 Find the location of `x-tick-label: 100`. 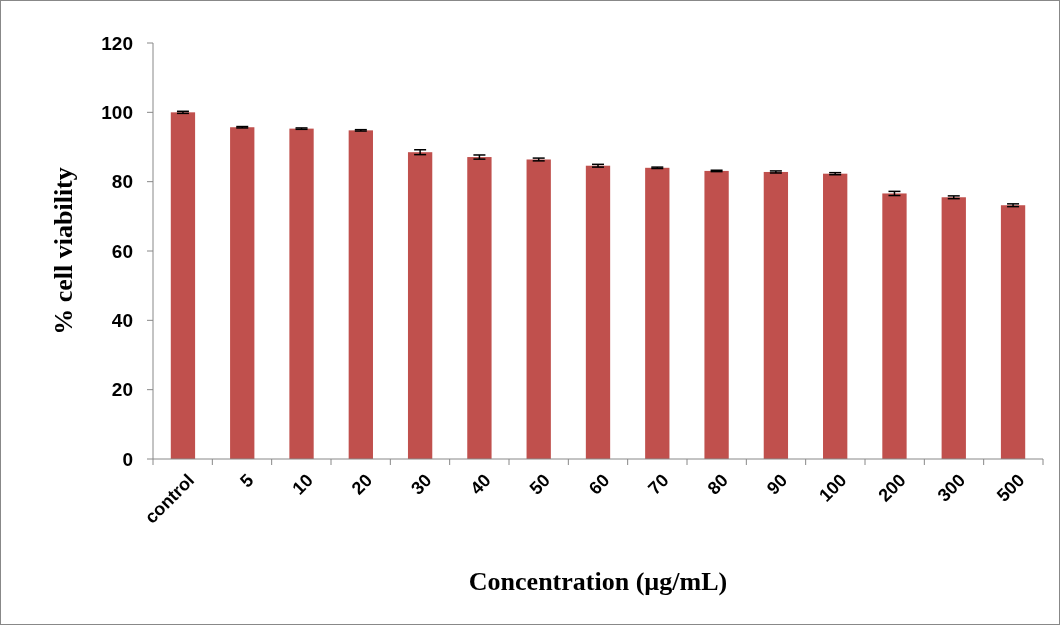

x-tick-label: 100 is located at coordinates (833, 488).